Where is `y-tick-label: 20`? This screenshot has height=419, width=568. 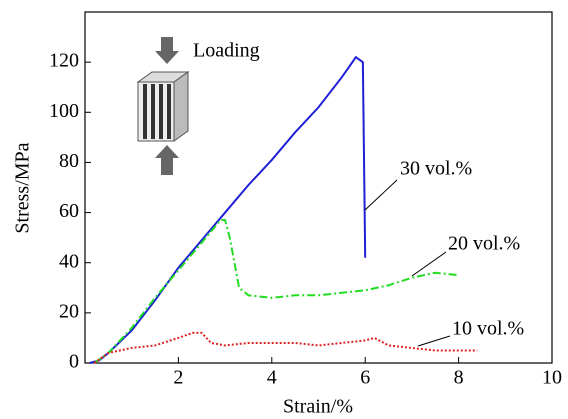 y-tick-label: 20 is located at coordinates (69, 311).